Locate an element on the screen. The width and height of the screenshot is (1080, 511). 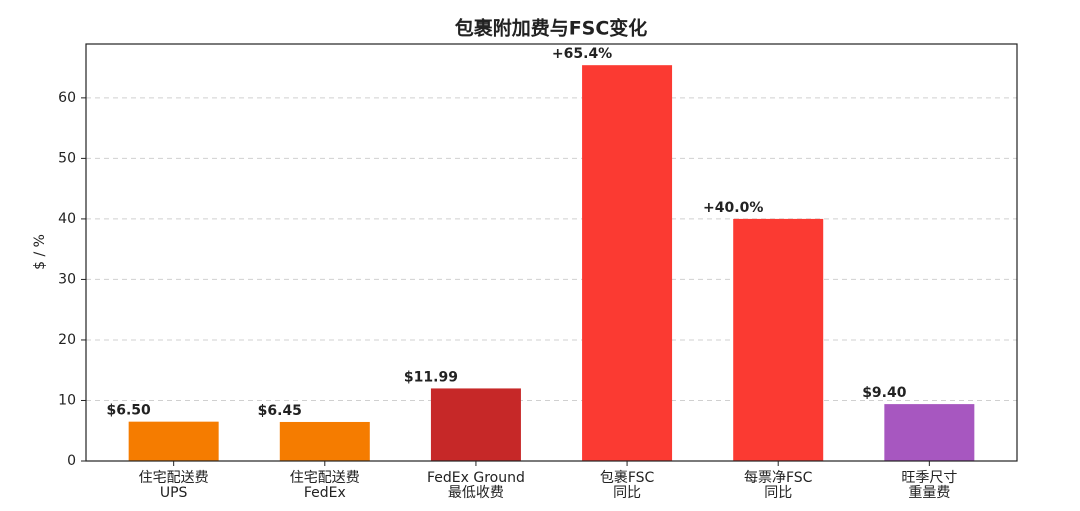
value-label: $11.99 is located at coordinates (431, 377).